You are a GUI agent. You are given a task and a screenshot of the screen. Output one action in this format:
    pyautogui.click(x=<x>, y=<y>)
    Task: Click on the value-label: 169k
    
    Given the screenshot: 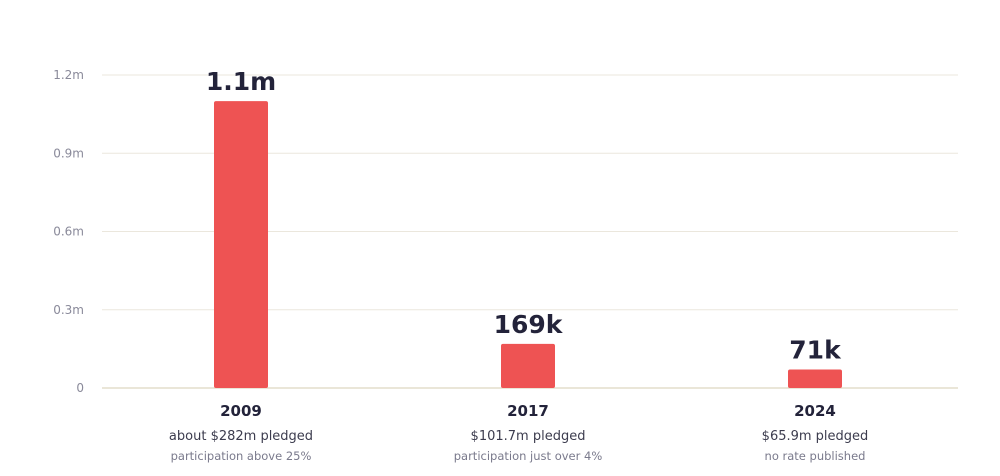 What is the action you would take?
    pyautogui.click(x=529, y=324)
    